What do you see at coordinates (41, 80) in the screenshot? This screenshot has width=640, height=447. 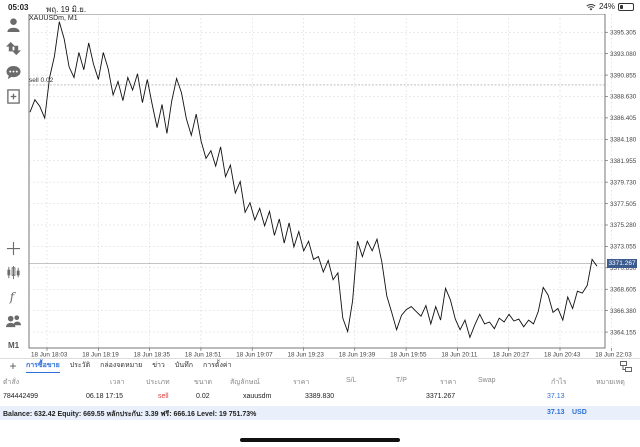 I see `order-line-label: sell 0.02` at bounding box center [41, 80].